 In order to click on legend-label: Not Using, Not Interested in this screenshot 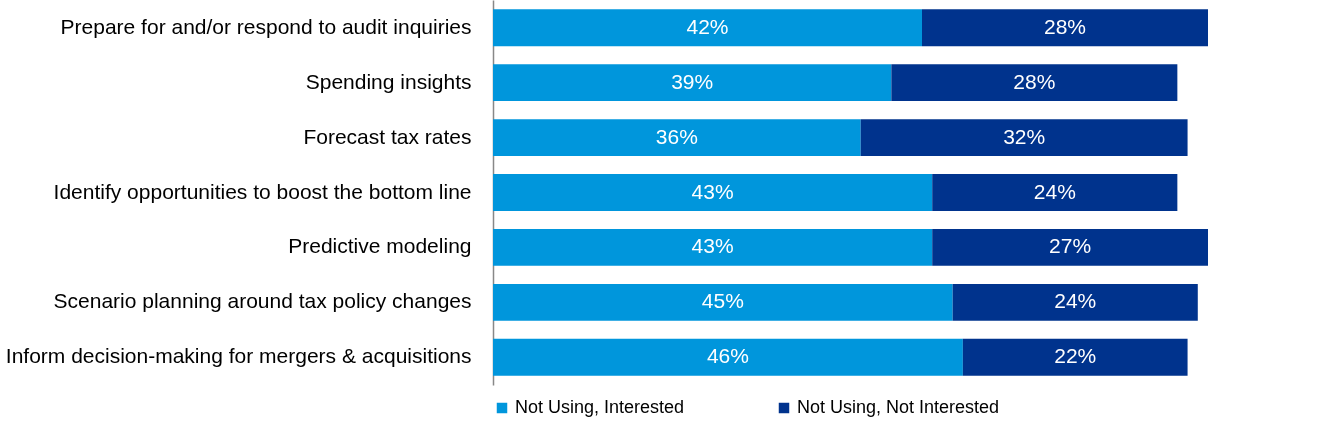, I will do `click(898, 407)`.